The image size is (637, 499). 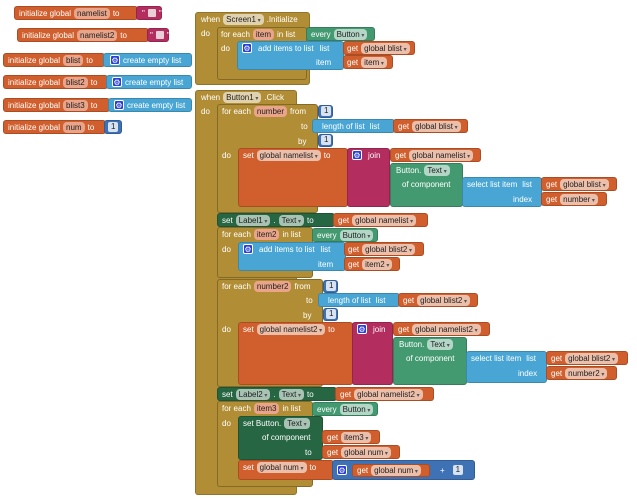 What do you see at coordinates (242, 97) in the screenshot?
I see `component-dropdown: Button1` at bounding box center [242, 97].